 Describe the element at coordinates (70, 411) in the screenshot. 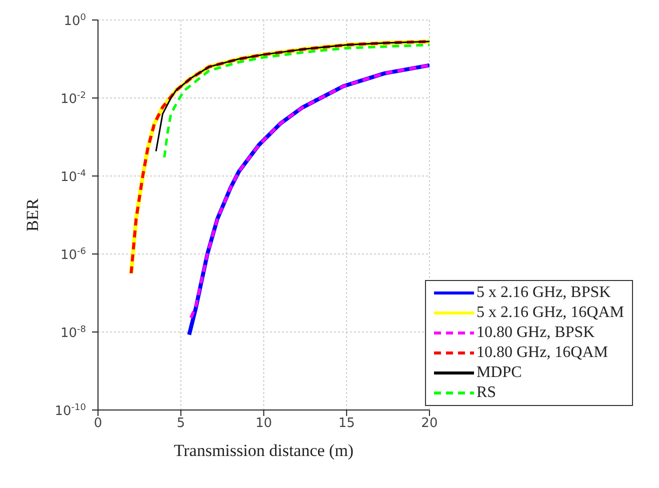

I see `y-tick-label: 10$^{-10}$` at that location.